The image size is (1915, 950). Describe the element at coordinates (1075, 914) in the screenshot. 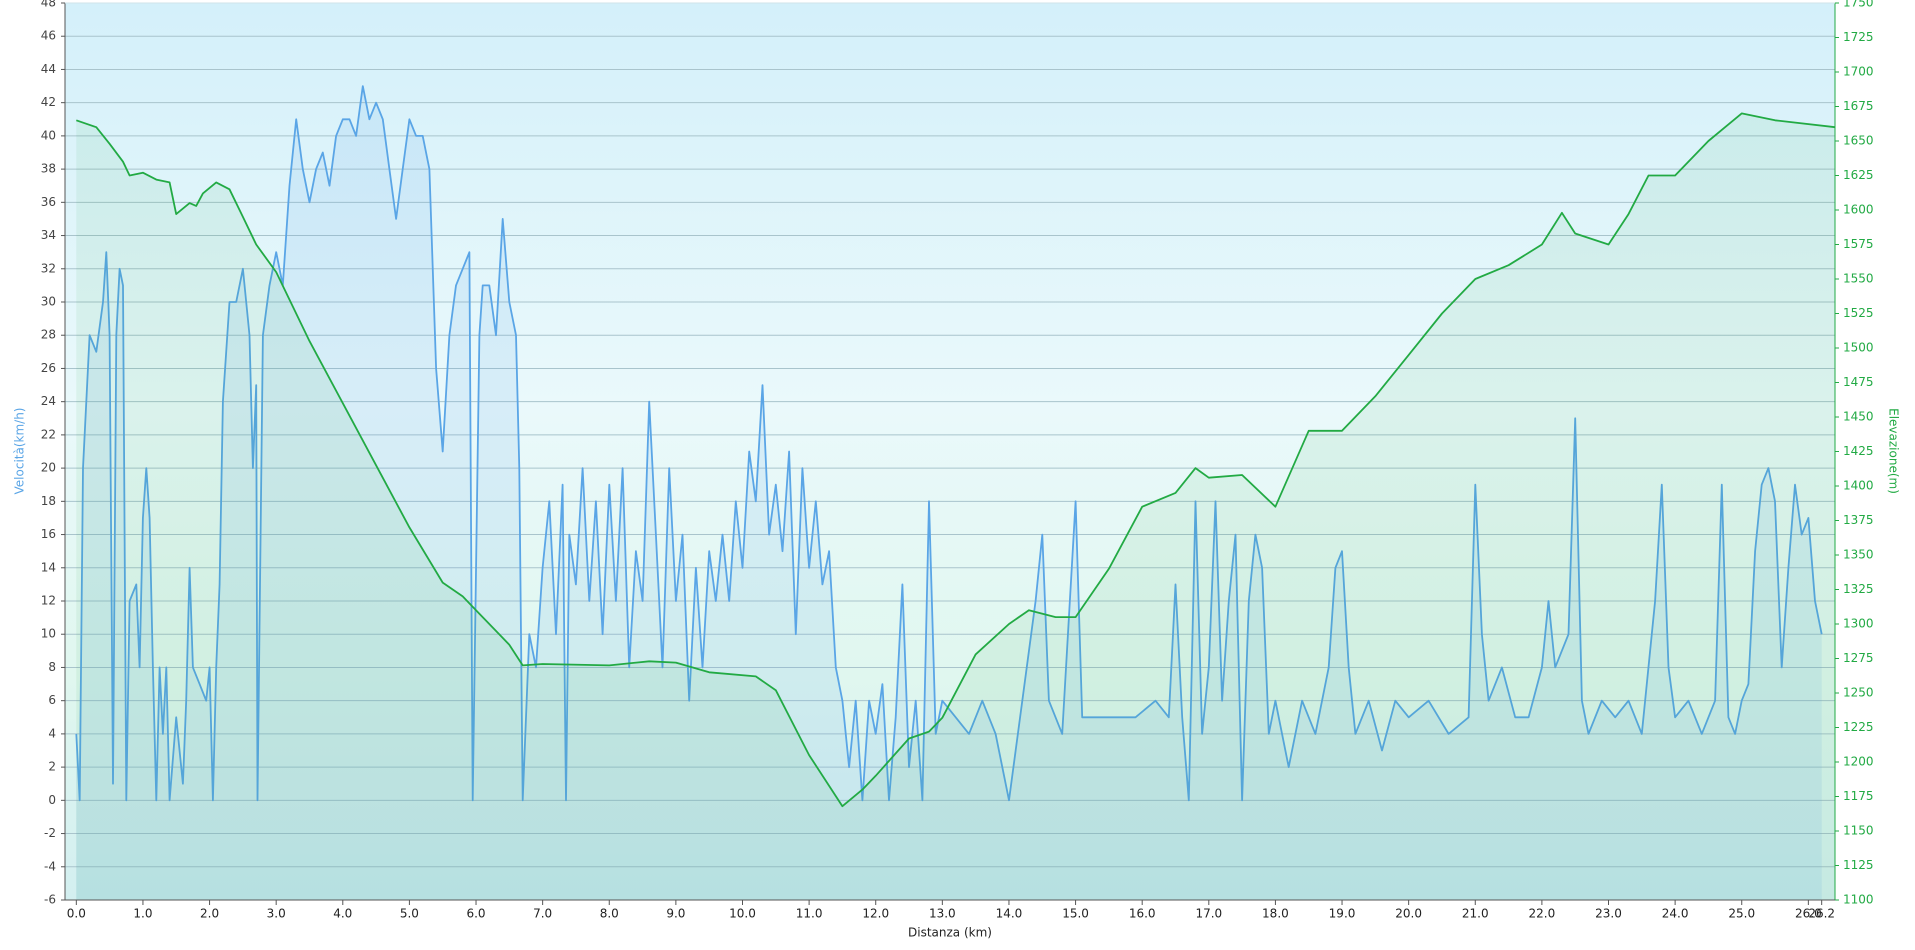

I see `x-tick-label: 15.0` at that location.